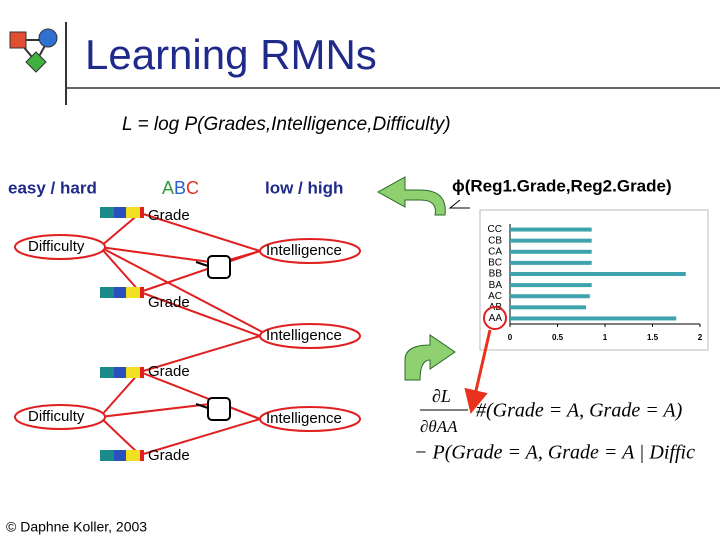 The height and width of the screenshot is (545, 720). What do you see at coordinates (52, 187) in the screenshot?
I see `easy-hard: easy / hard` at bounding box center [52, 187].